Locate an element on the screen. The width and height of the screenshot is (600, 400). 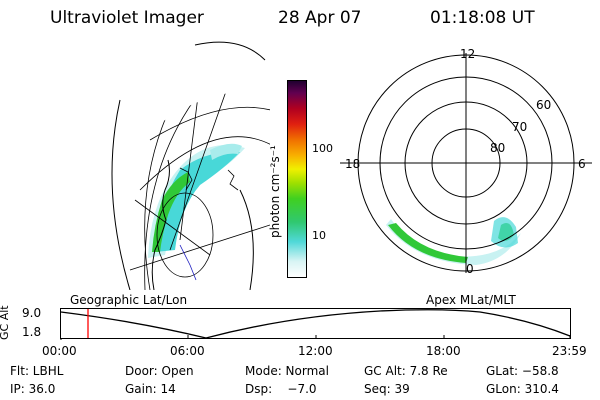
app-title: Ultraviolet Imager is located at coordinates (127, 18).